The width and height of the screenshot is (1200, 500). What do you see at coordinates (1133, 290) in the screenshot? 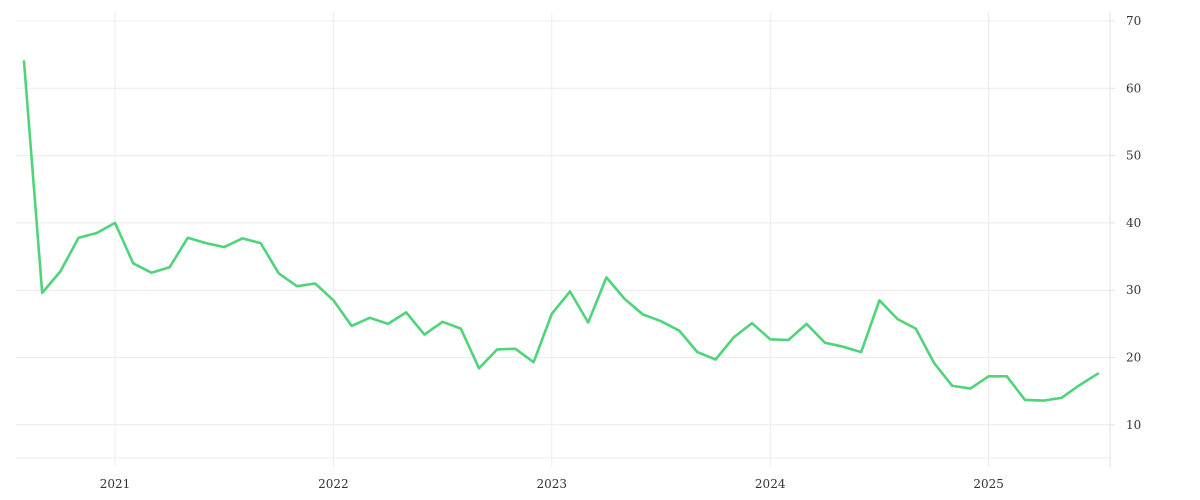
I see `y-tick-label: 30` at bounding box center [1133, 290].